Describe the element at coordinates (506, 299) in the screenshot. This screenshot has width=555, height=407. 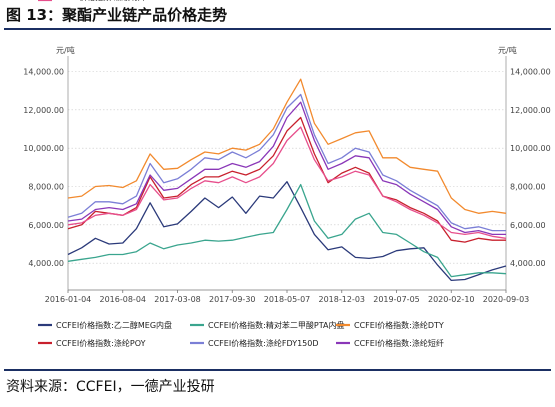
I see `x-tick-label: 2020-09-03` at that location.